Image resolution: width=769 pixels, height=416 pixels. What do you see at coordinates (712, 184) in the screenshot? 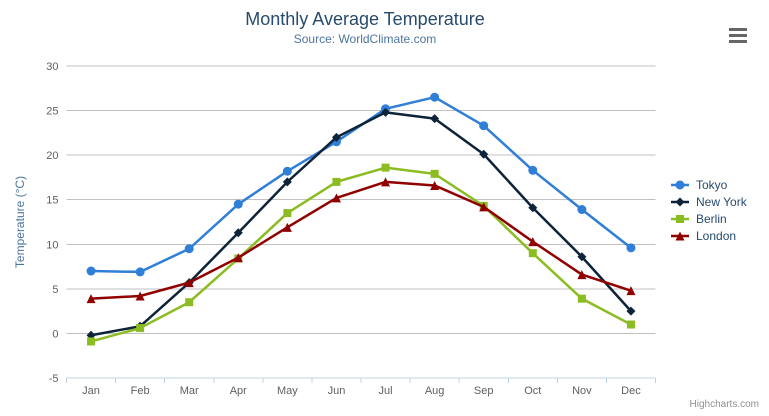
I see `legend-item-label: Tokyo` at bounding box center [712, 184].